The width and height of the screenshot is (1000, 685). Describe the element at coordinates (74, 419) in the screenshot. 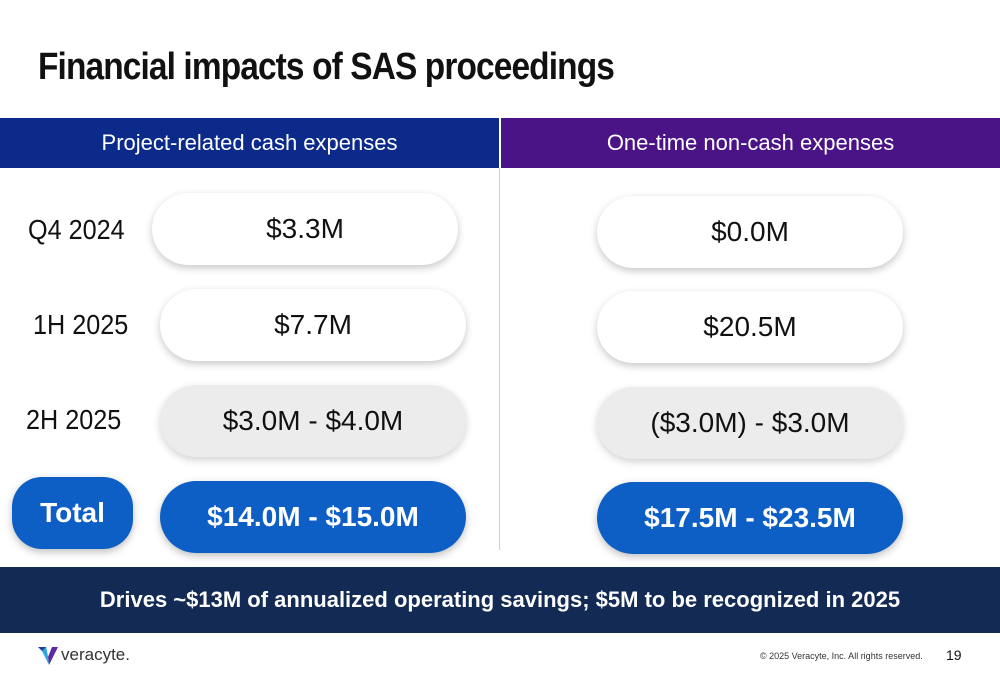

I see `row-label-2h-2025: 2H 2025` at that location.